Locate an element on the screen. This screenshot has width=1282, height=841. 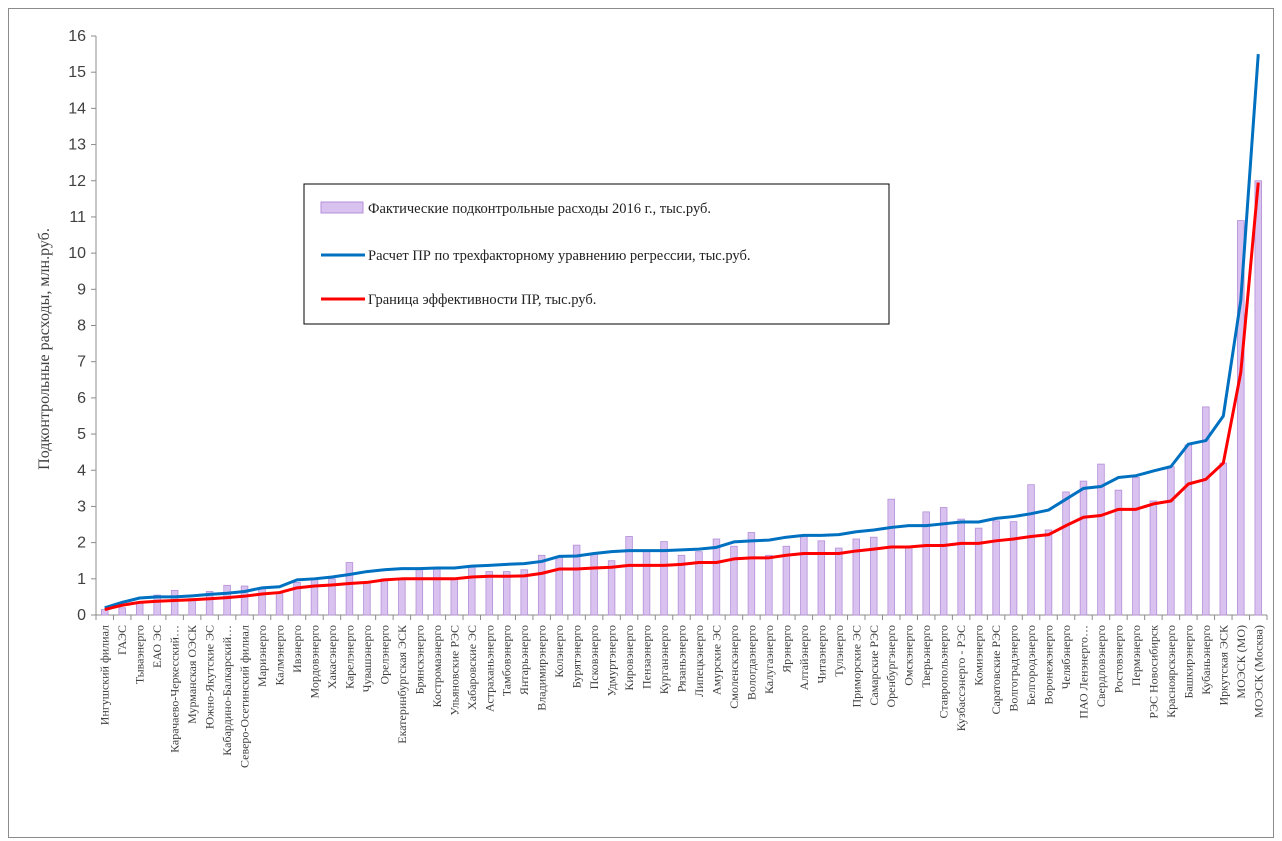
x-tick-label: Пермэнерго is located at coordinates (1136, 655).